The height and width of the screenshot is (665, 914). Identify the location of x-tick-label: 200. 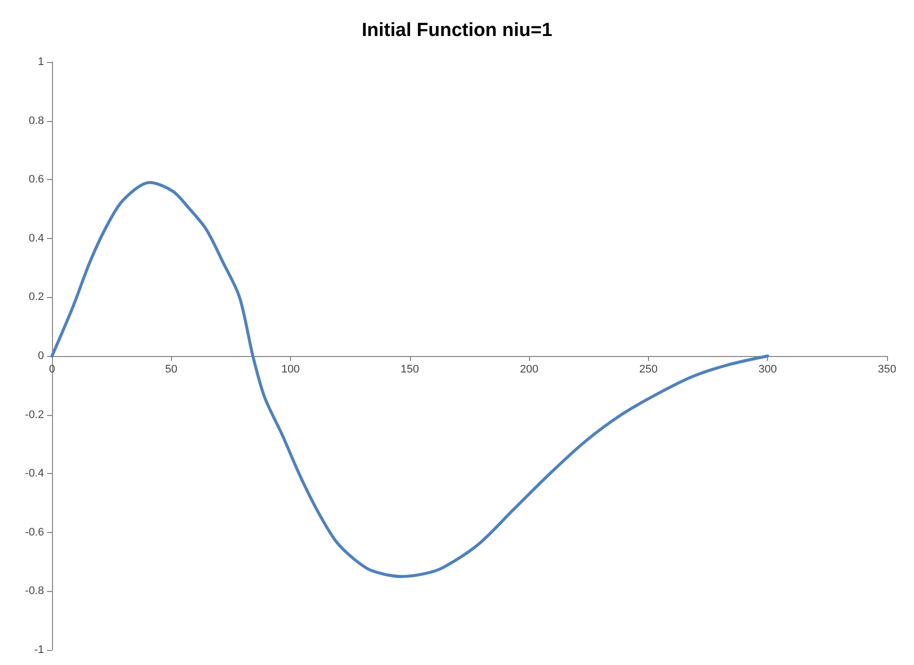
(529, 370).